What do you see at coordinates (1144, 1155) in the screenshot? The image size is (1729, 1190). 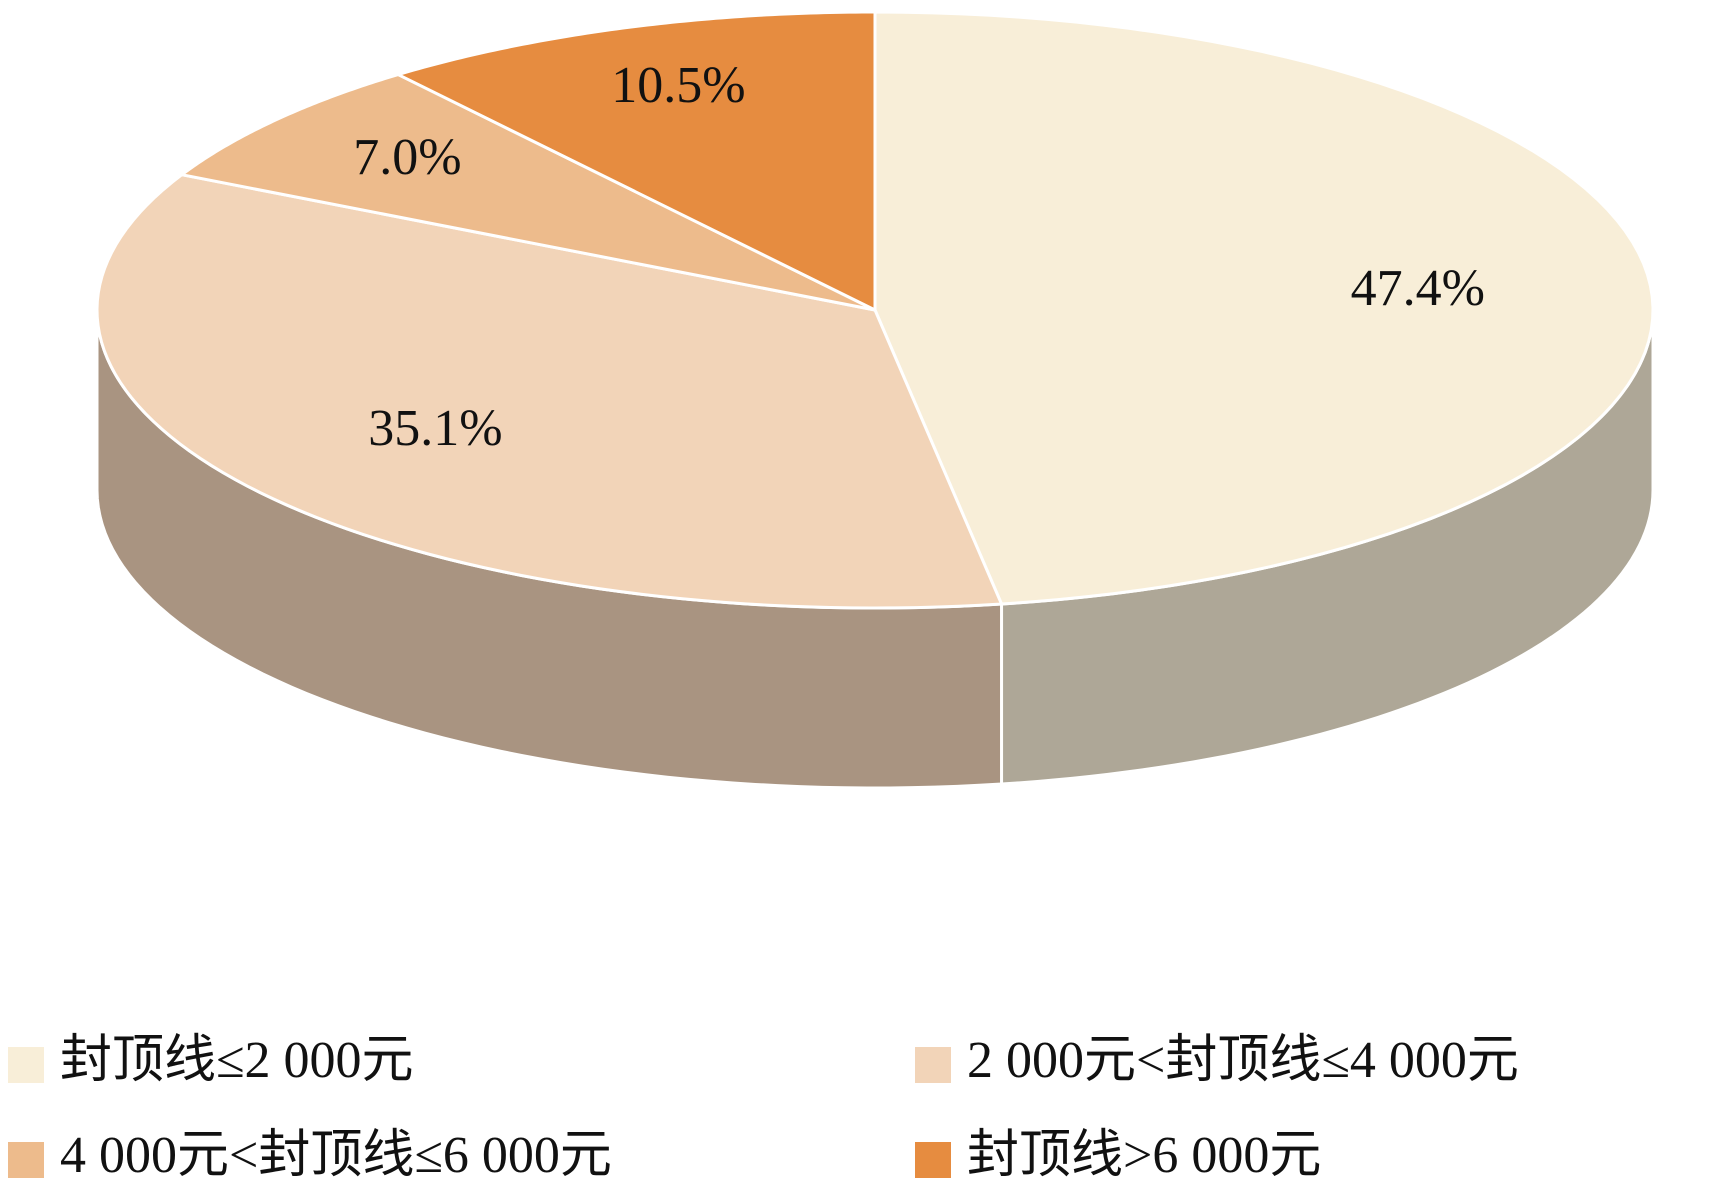 I see `legend-label: 封顶线>6 000元` at bounding box center [1144, 1155].